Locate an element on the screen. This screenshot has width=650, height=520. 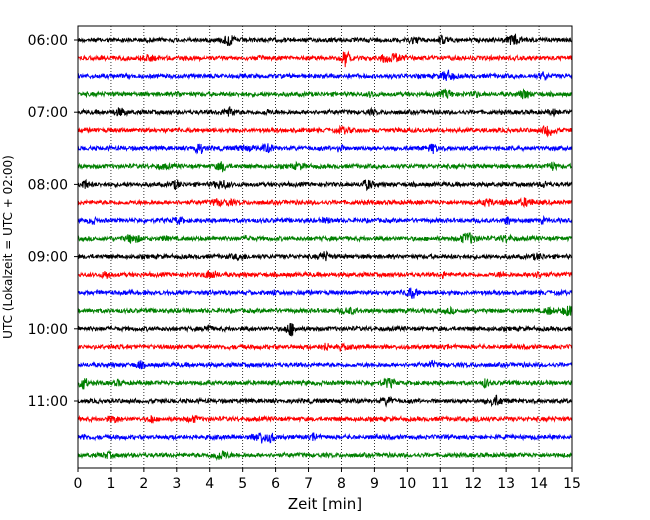
x-tick-label: 11 is located at coordinates (440, 484).